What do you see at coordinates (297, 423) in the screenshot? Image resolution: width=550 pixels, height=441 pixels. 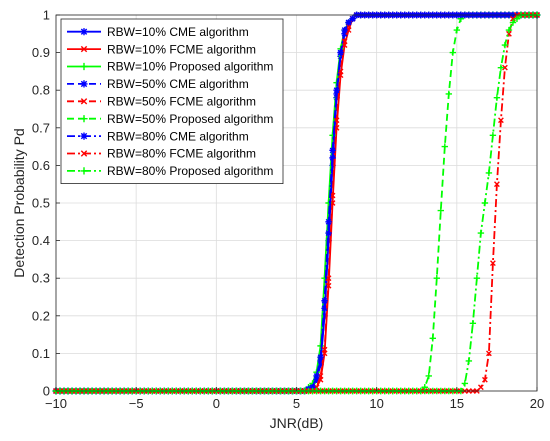 I see `x-axis-label: JNR(dB)` at bounding box center [297, 423].